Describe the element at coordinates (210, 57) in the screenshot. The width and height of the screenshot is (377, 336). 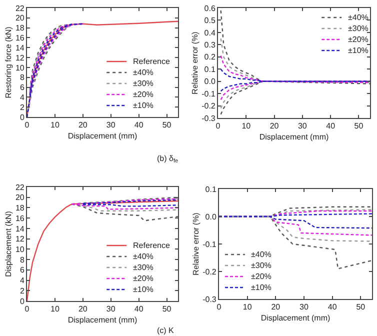
I see `y-tick-label: 0.2` at that location.